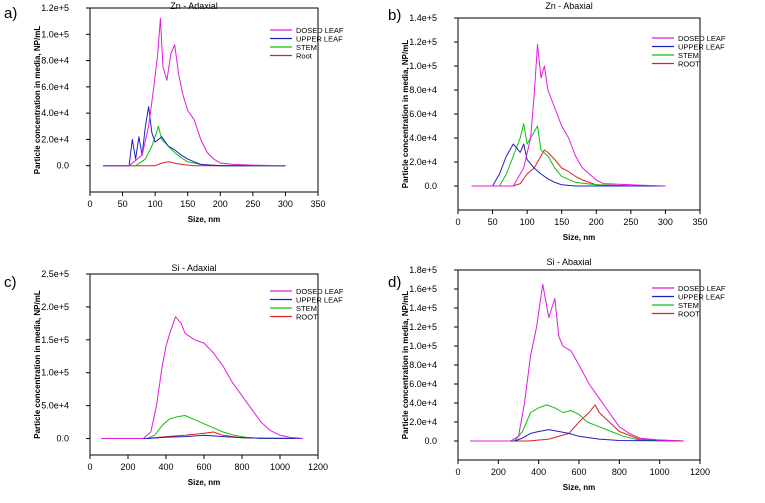 The image size is (765, 503). I want to click on panel-label: d), so click(394, 282).